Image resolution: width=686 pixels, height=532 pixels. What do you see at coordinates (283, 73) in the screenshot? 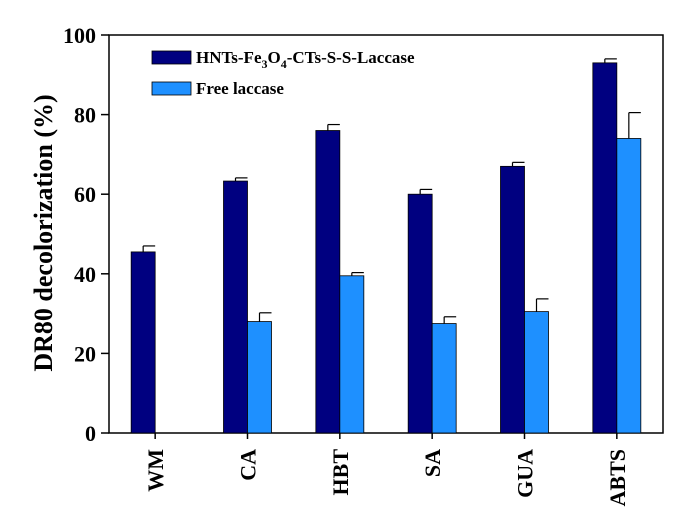
I see `legend: HNTs-Fe3O4-CTs-S-S-Laccase Free laccase` at bounding box center [283, 73].